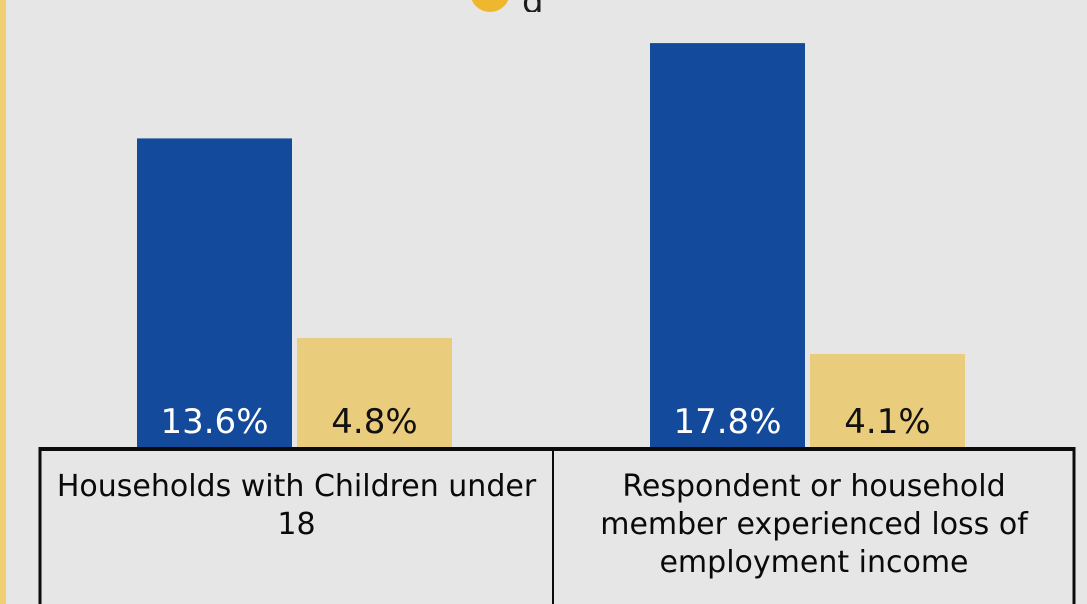 The width and height of the screenshot is (1087, 604). I want to click on category-cell-0: Households with Children under 18, so click(296, 531).